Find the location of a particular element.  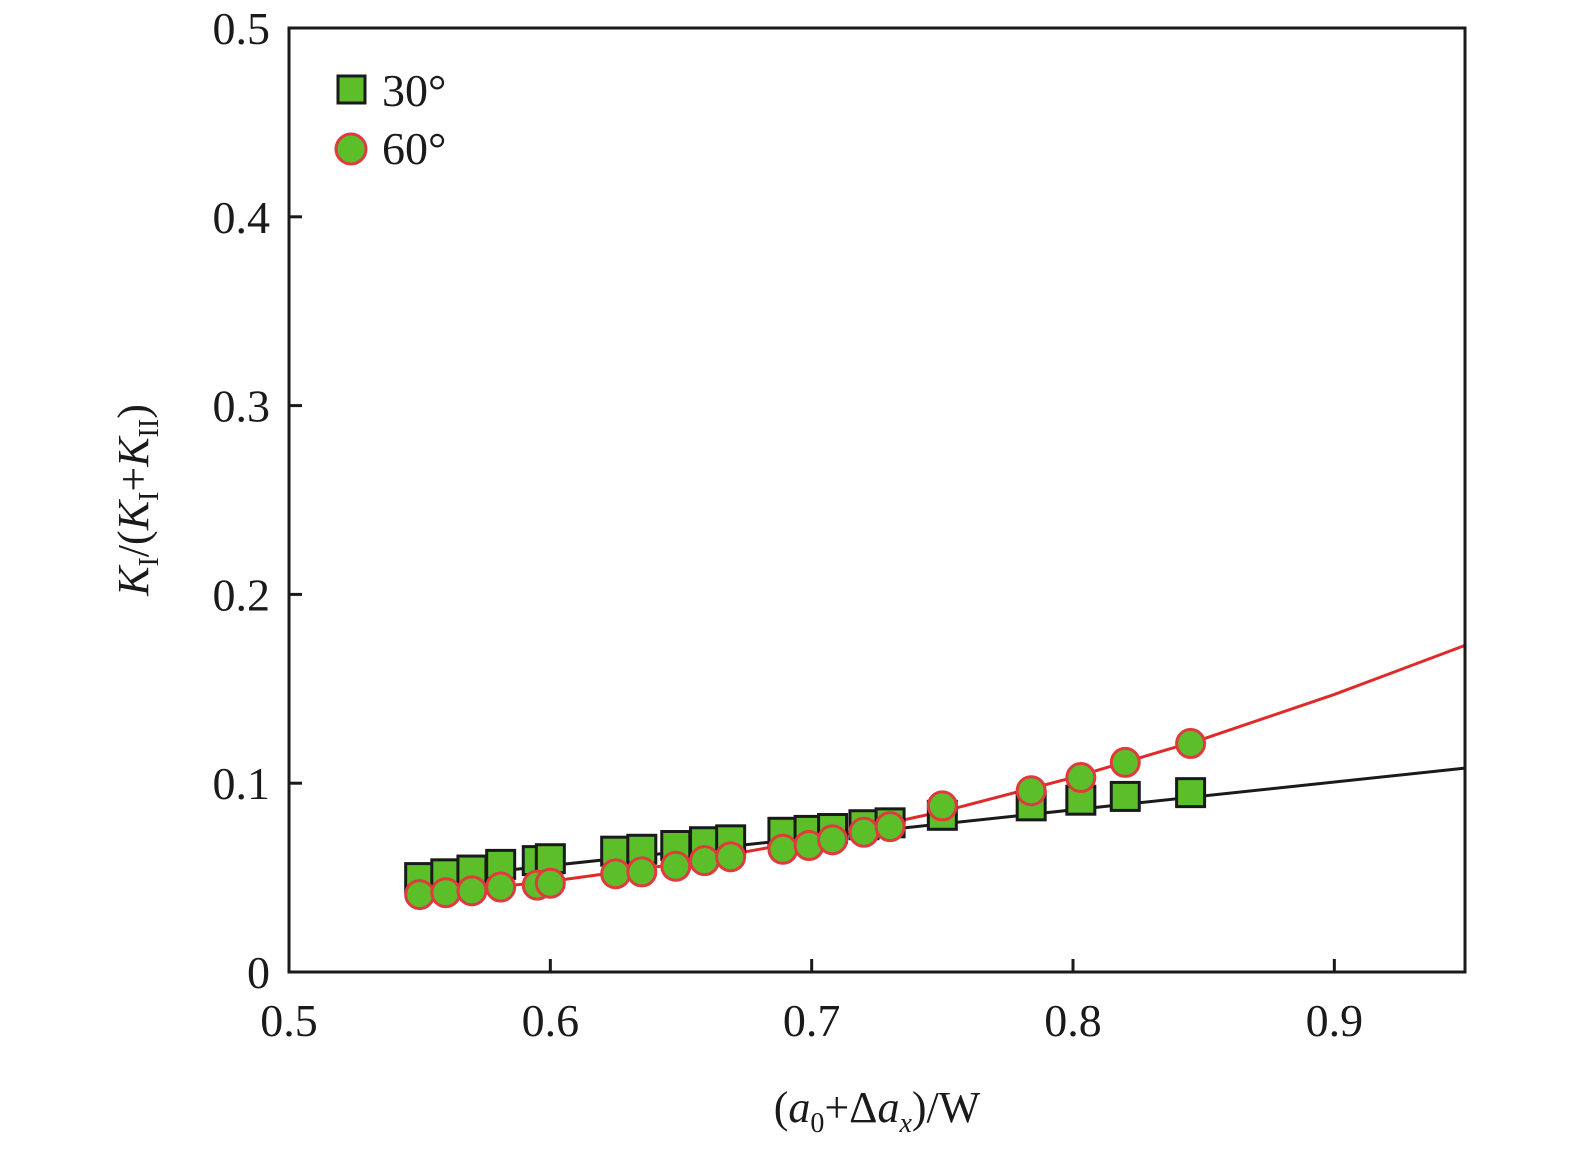

y-tick-label: 0 is located at coordinates (258, 972).